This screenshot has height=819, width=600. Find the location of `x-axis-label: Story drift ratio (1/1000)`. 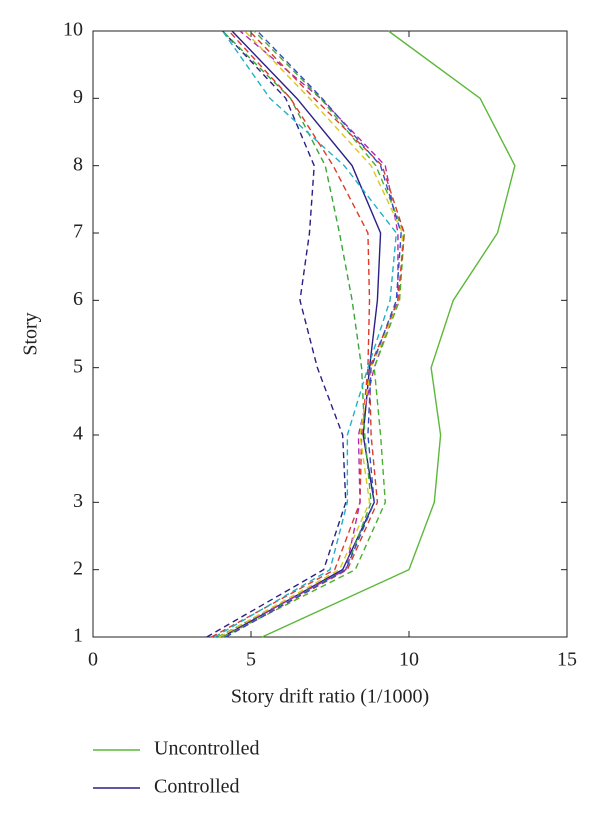

x-axis-label: Story drift ratio (1/1000) is located at coordinates (330, 697).